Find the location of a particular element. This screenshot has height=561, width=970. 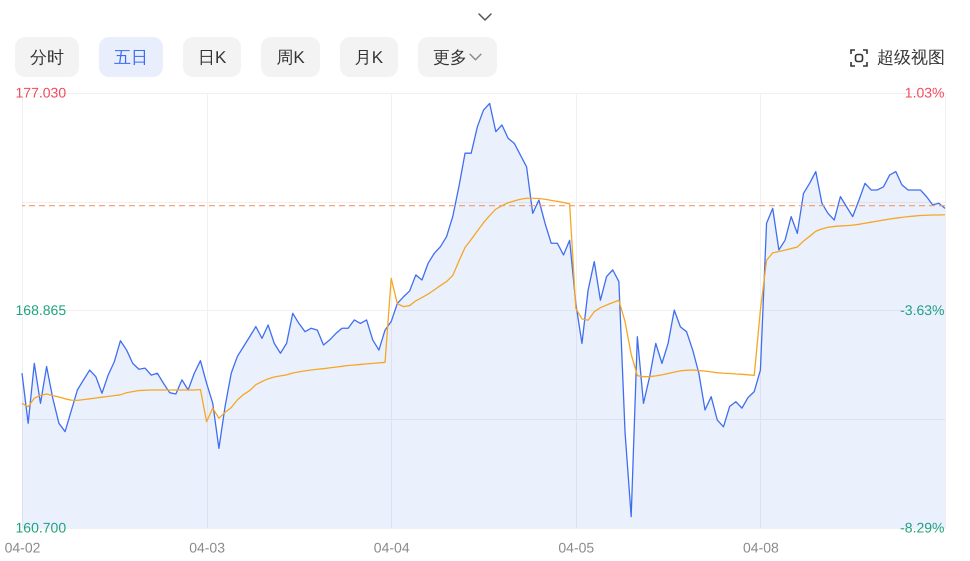

x-tick-label: 04-02 is located at coordinates (22, 548).